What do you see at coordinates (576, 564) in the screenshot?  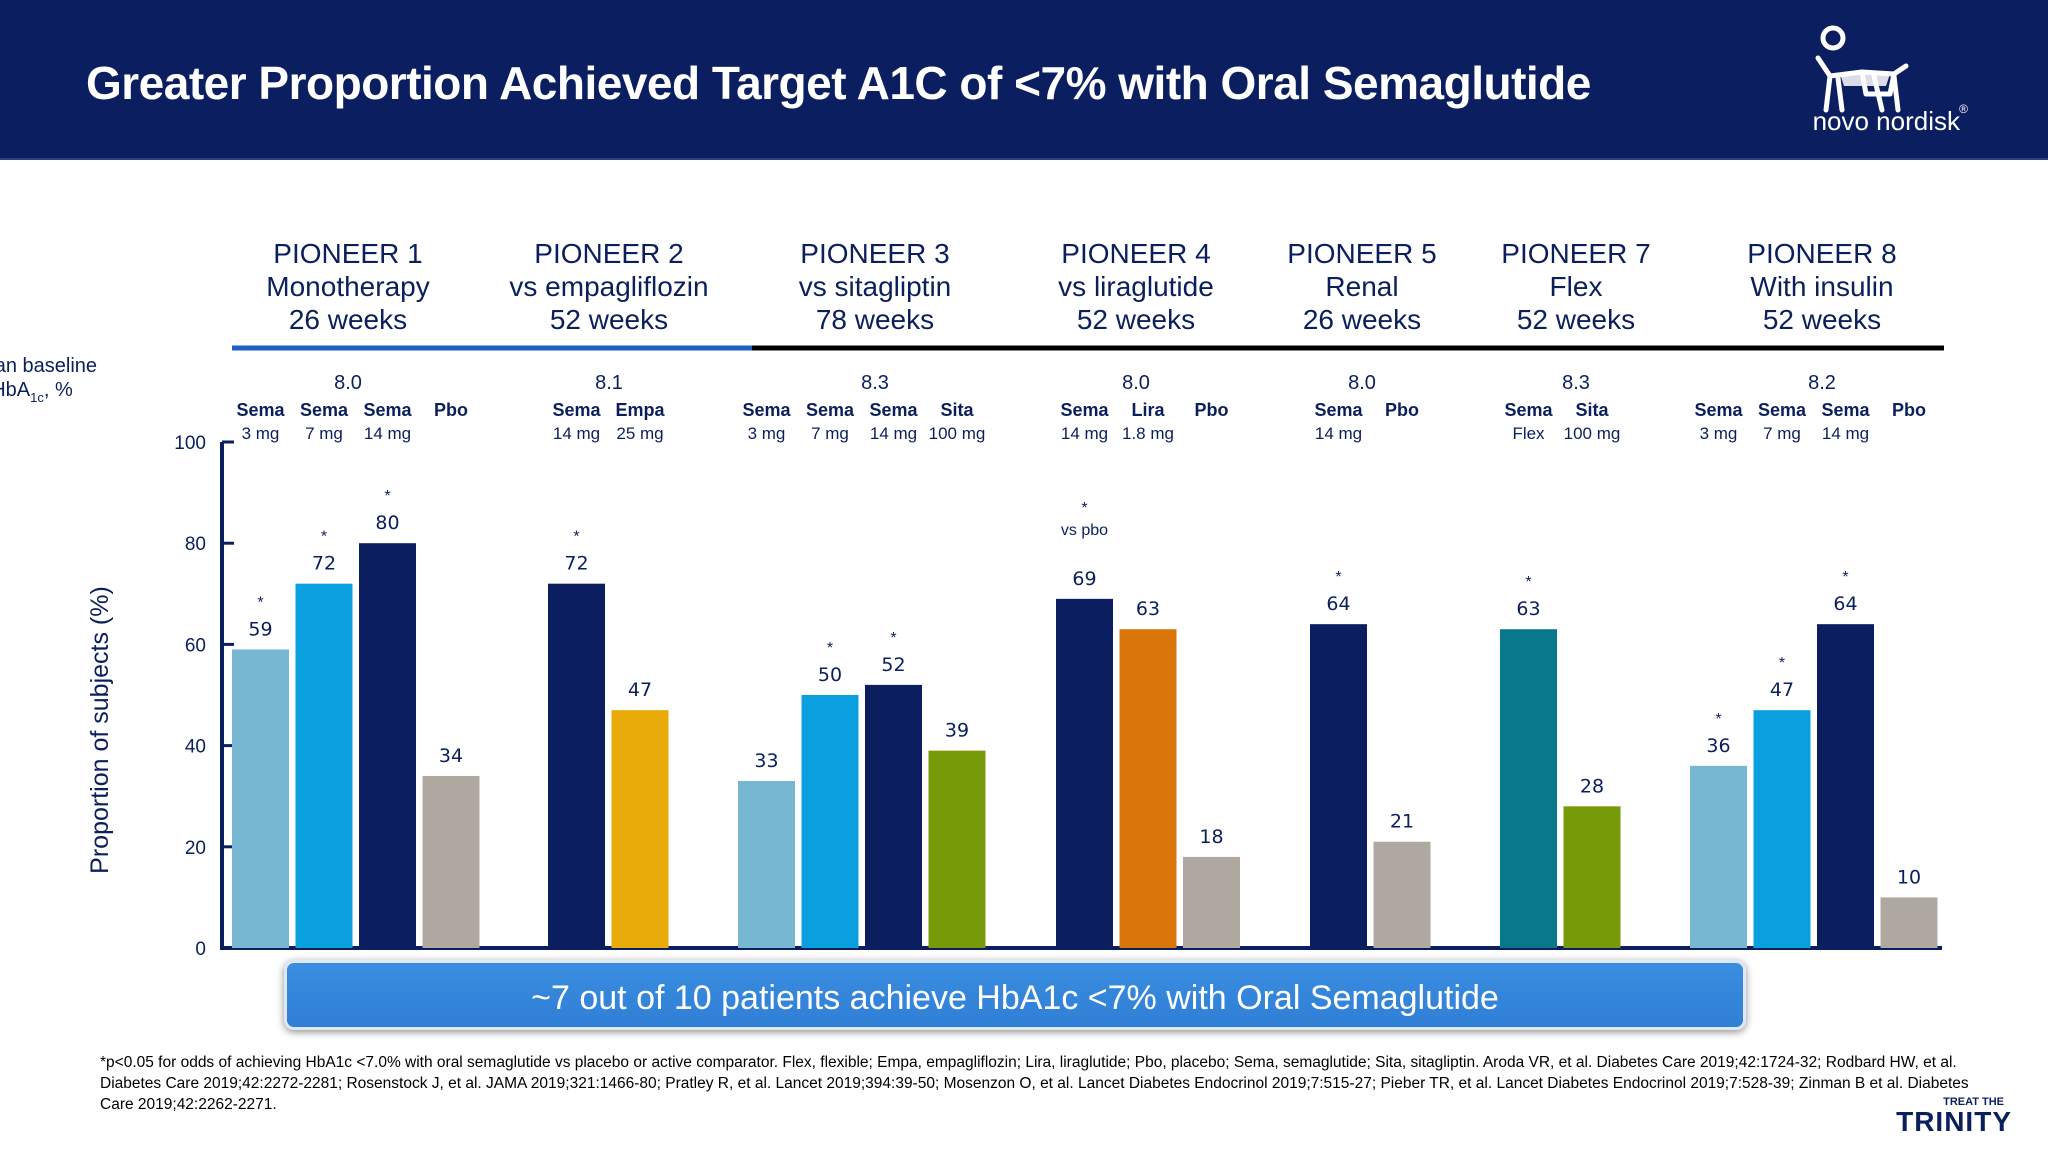 I see `bar-value-label: 72` at bounding box center [576, 564].